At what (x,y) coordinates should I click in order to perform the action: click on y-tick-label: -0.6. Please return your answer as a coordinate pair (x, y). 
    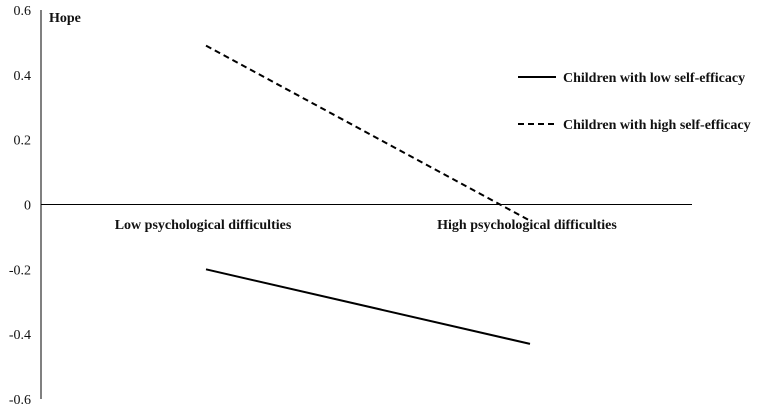
    Looking at the image, I should click on (20, 400).